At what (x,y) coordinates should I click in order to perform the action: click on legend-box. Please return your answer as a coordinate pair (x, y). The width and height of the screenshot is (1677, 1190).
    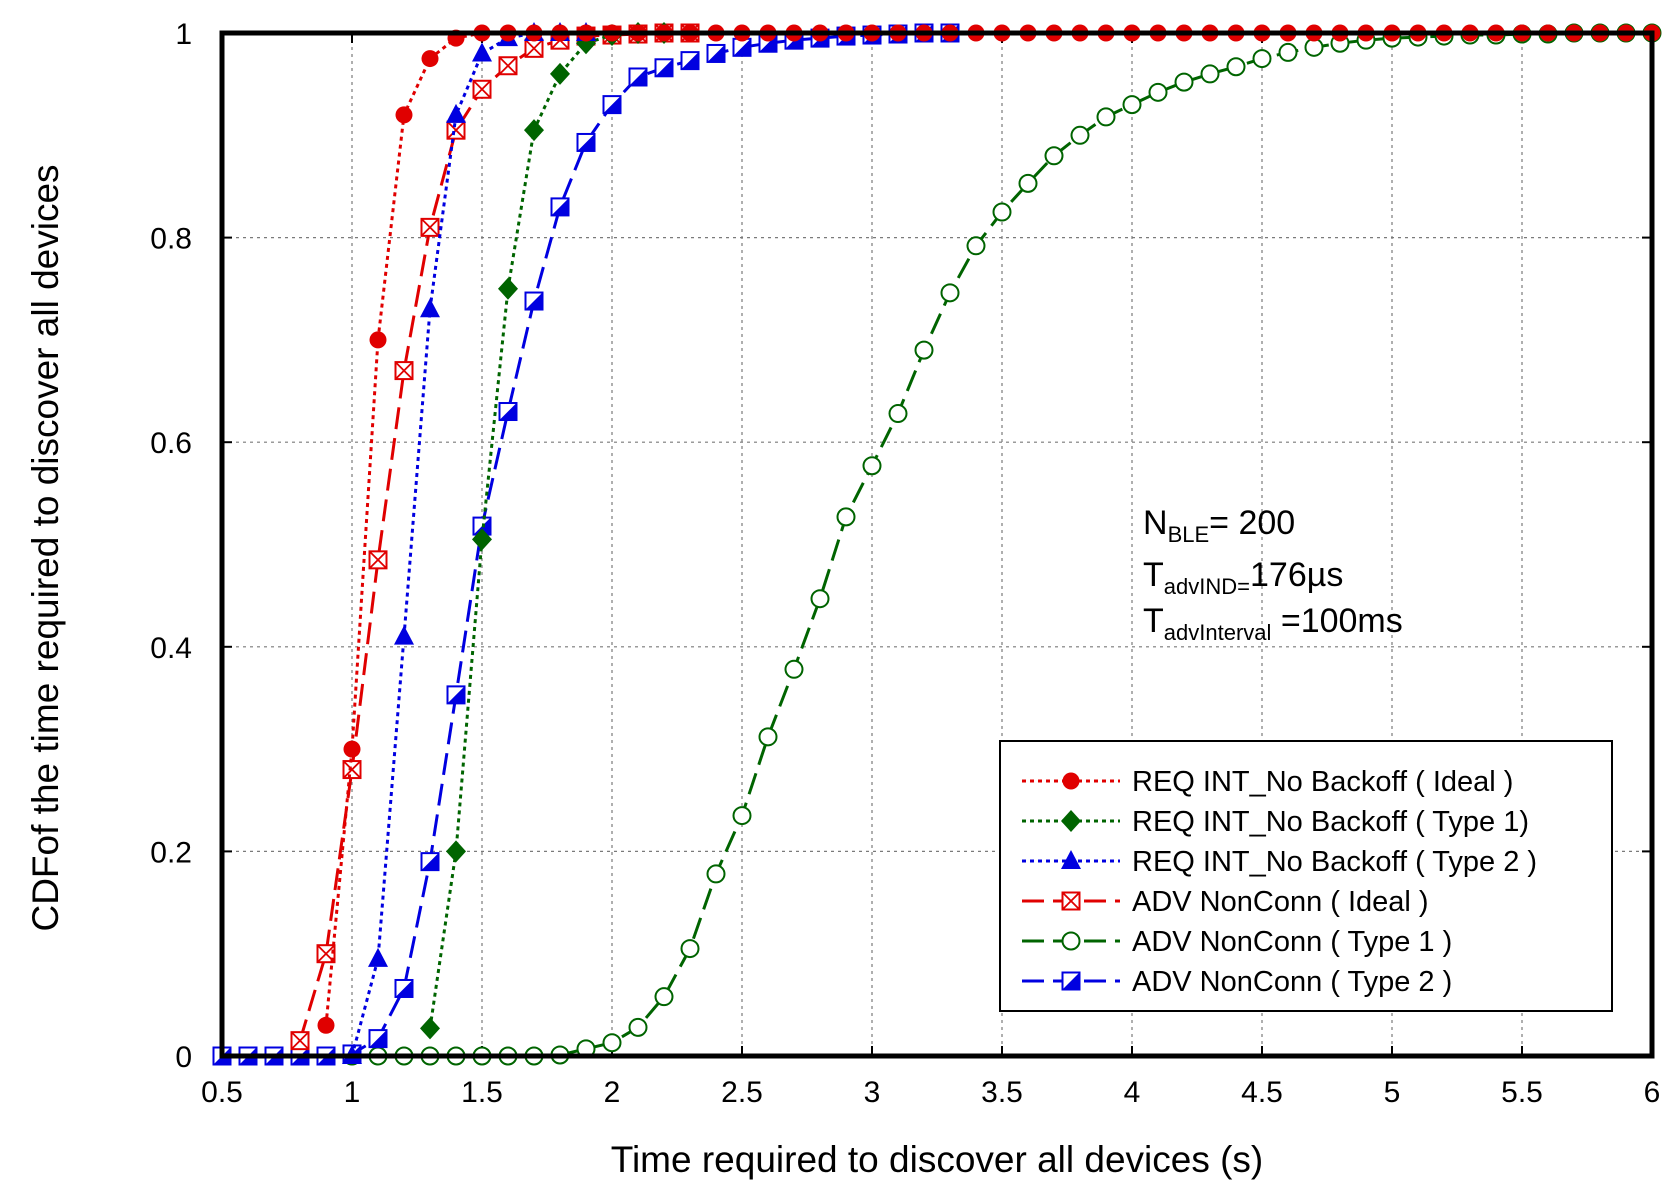
    Looking at the image, I should click on (1306, 876).